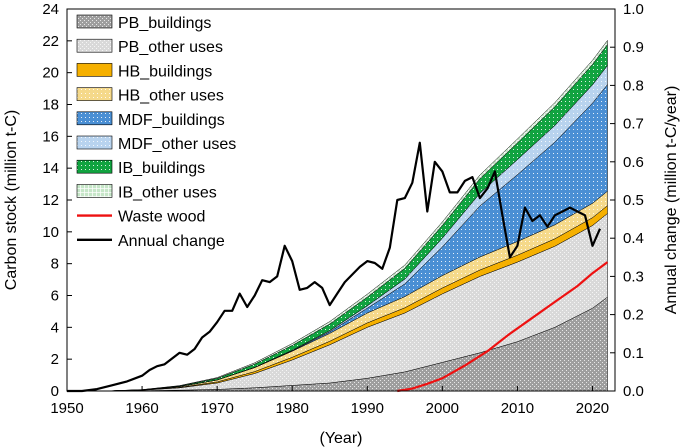  I want to click on y-left-tick-label: 18, so click(50, 105).